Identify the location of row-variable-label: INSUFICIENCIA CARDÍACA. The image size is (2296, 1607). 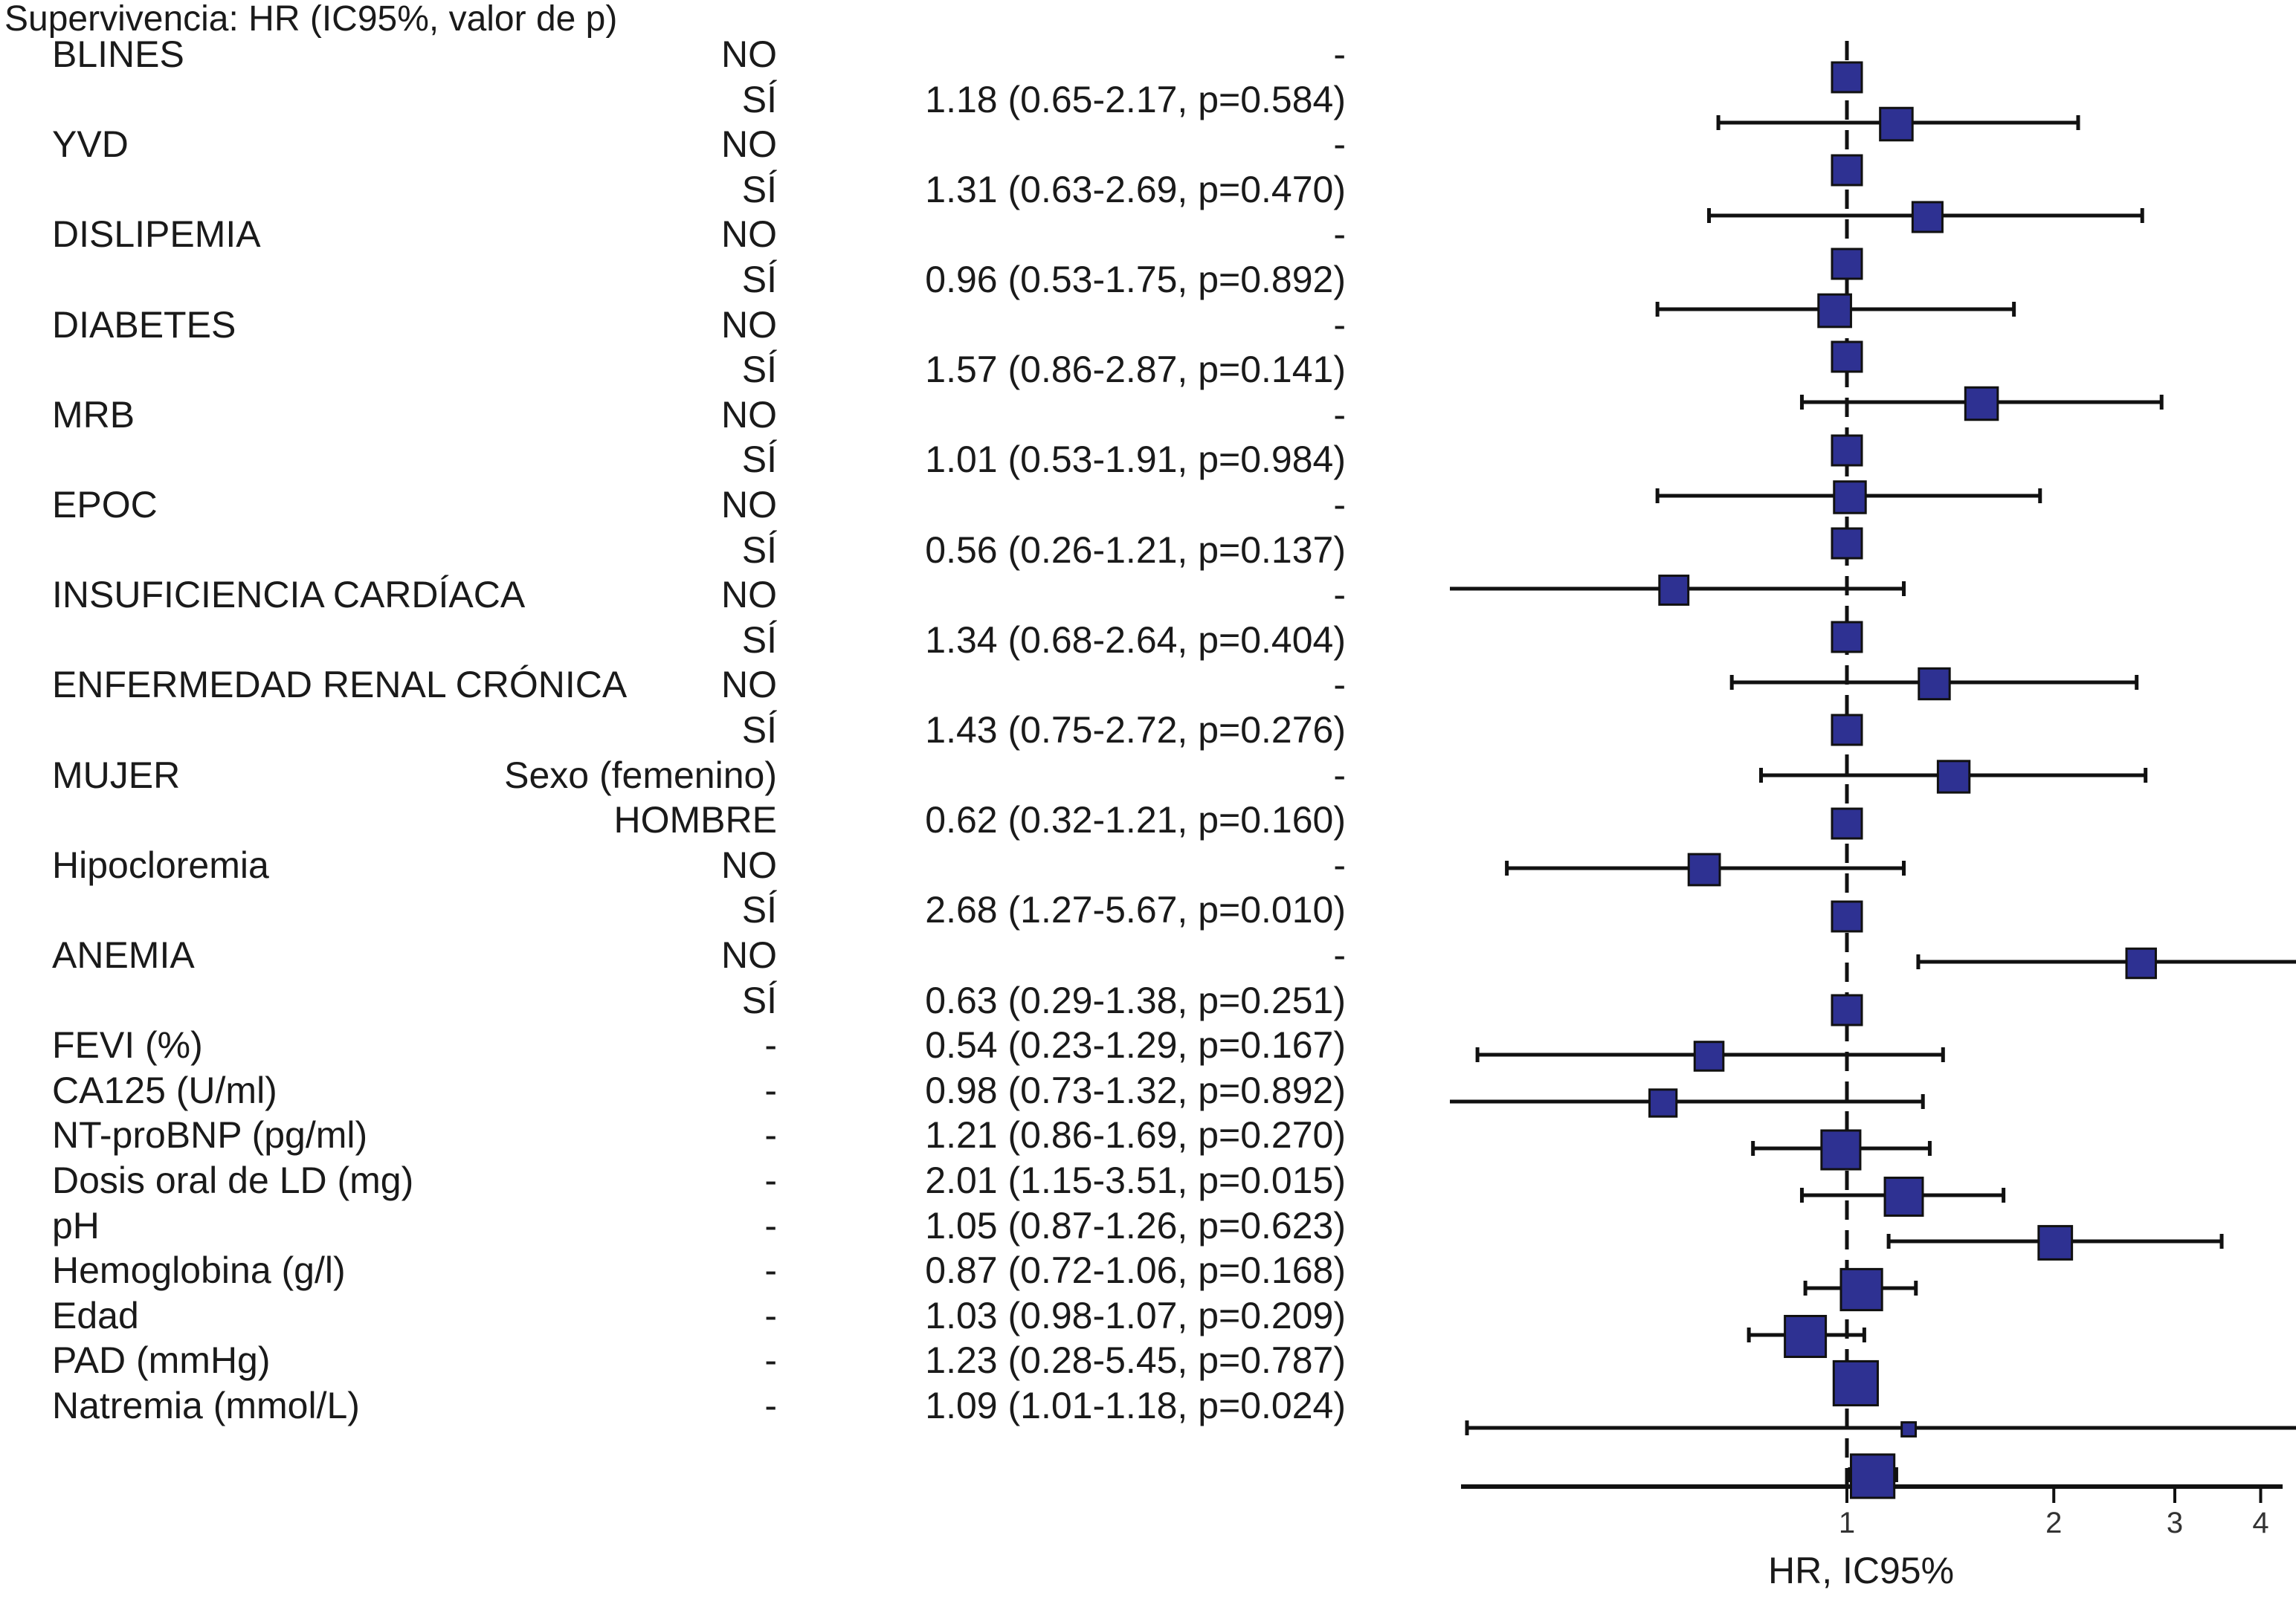
(289, 595).